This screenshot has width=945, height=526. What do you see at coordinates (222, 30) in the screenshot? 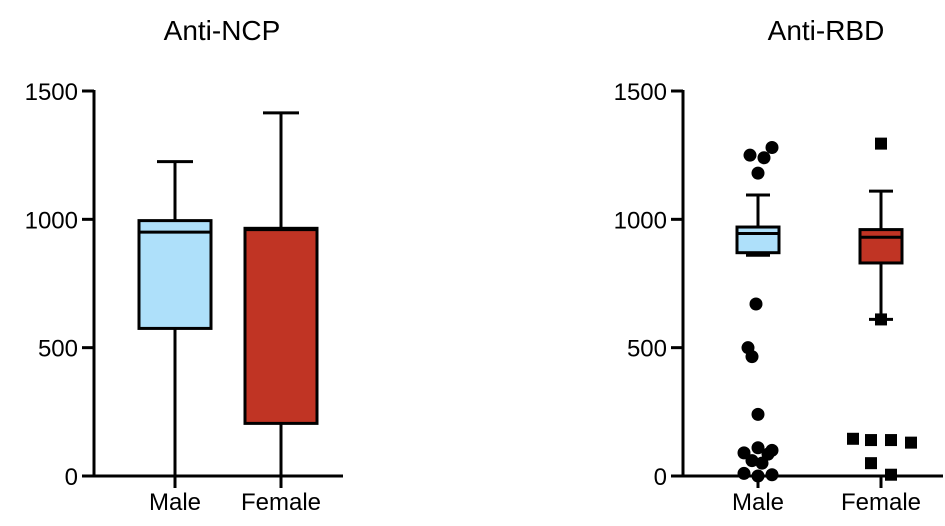
I see `chart-title: Anti-NCP` at bounding box center [222, 30].